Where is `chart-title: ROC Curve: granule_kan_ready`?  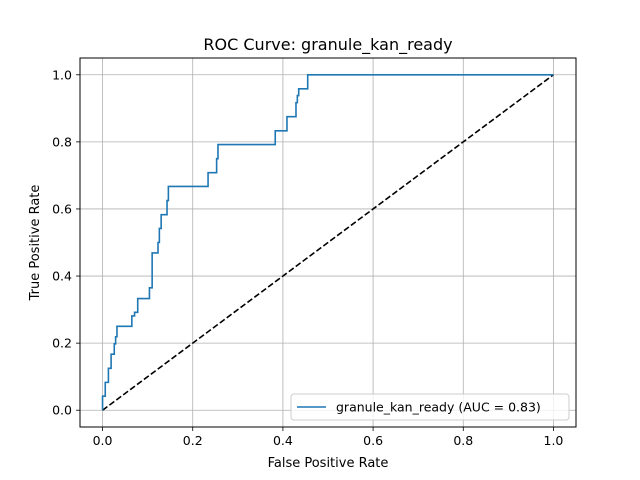 chart-title: ROC Curve: granule_kan_ready is located at coordinates (327, 45).